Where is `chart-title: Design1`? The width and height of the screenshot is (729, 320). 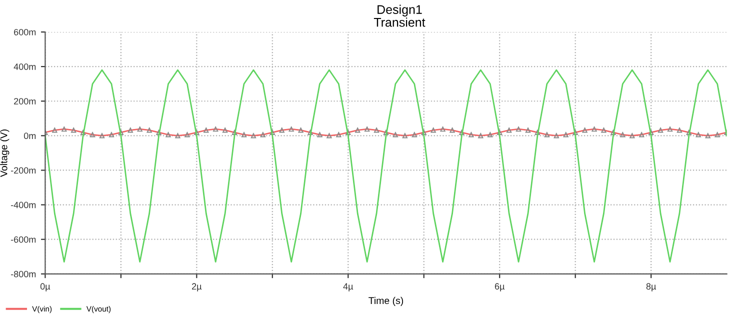 chart-title: Design1 is located at coordinates (400, 10).